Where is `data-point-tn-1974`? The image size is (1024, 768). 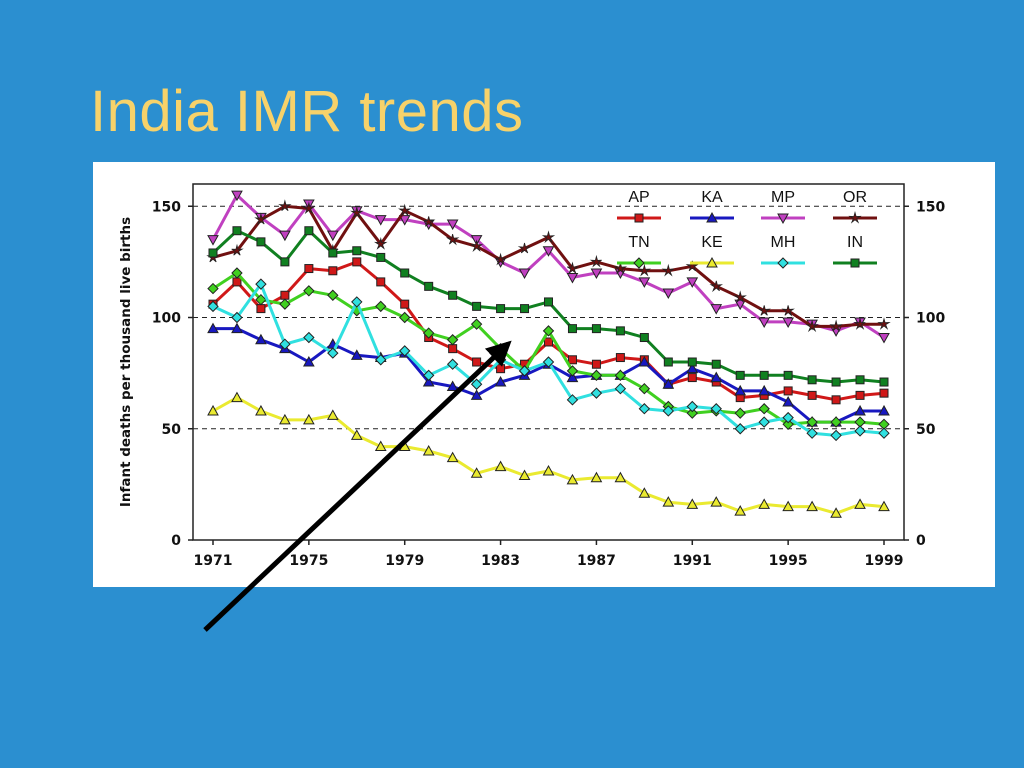 data-point-tn-1974 is located at coordinates (285, 304).